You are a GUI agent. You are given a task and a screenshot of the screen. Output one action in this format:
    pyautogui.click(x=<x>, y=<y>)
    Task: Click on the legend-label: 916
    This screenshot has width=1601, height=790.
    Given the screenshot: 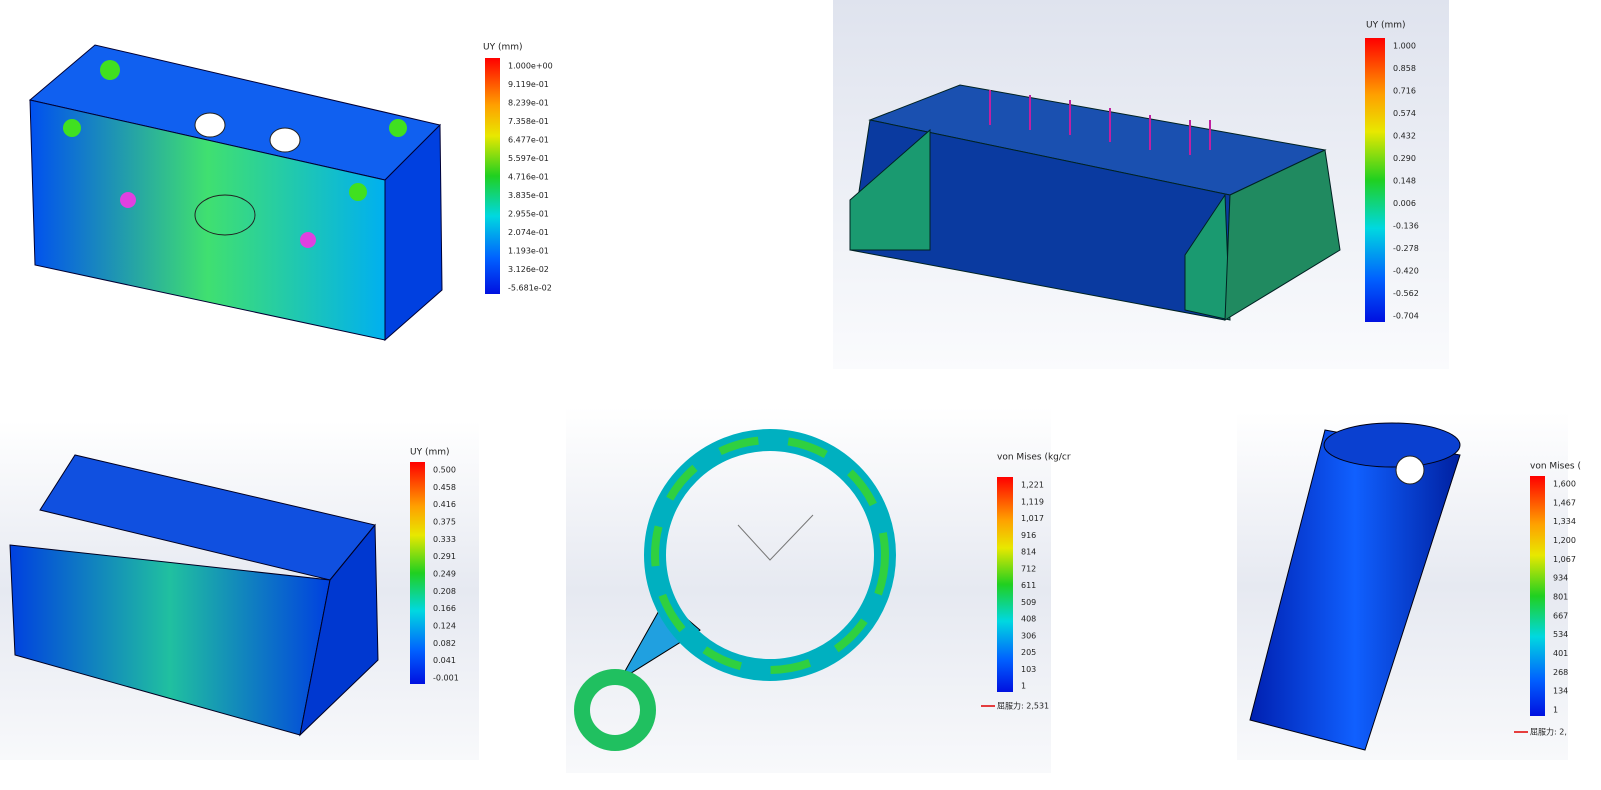 What is the action you would take?
    pyautogui.click(x=1028, y=535)
    